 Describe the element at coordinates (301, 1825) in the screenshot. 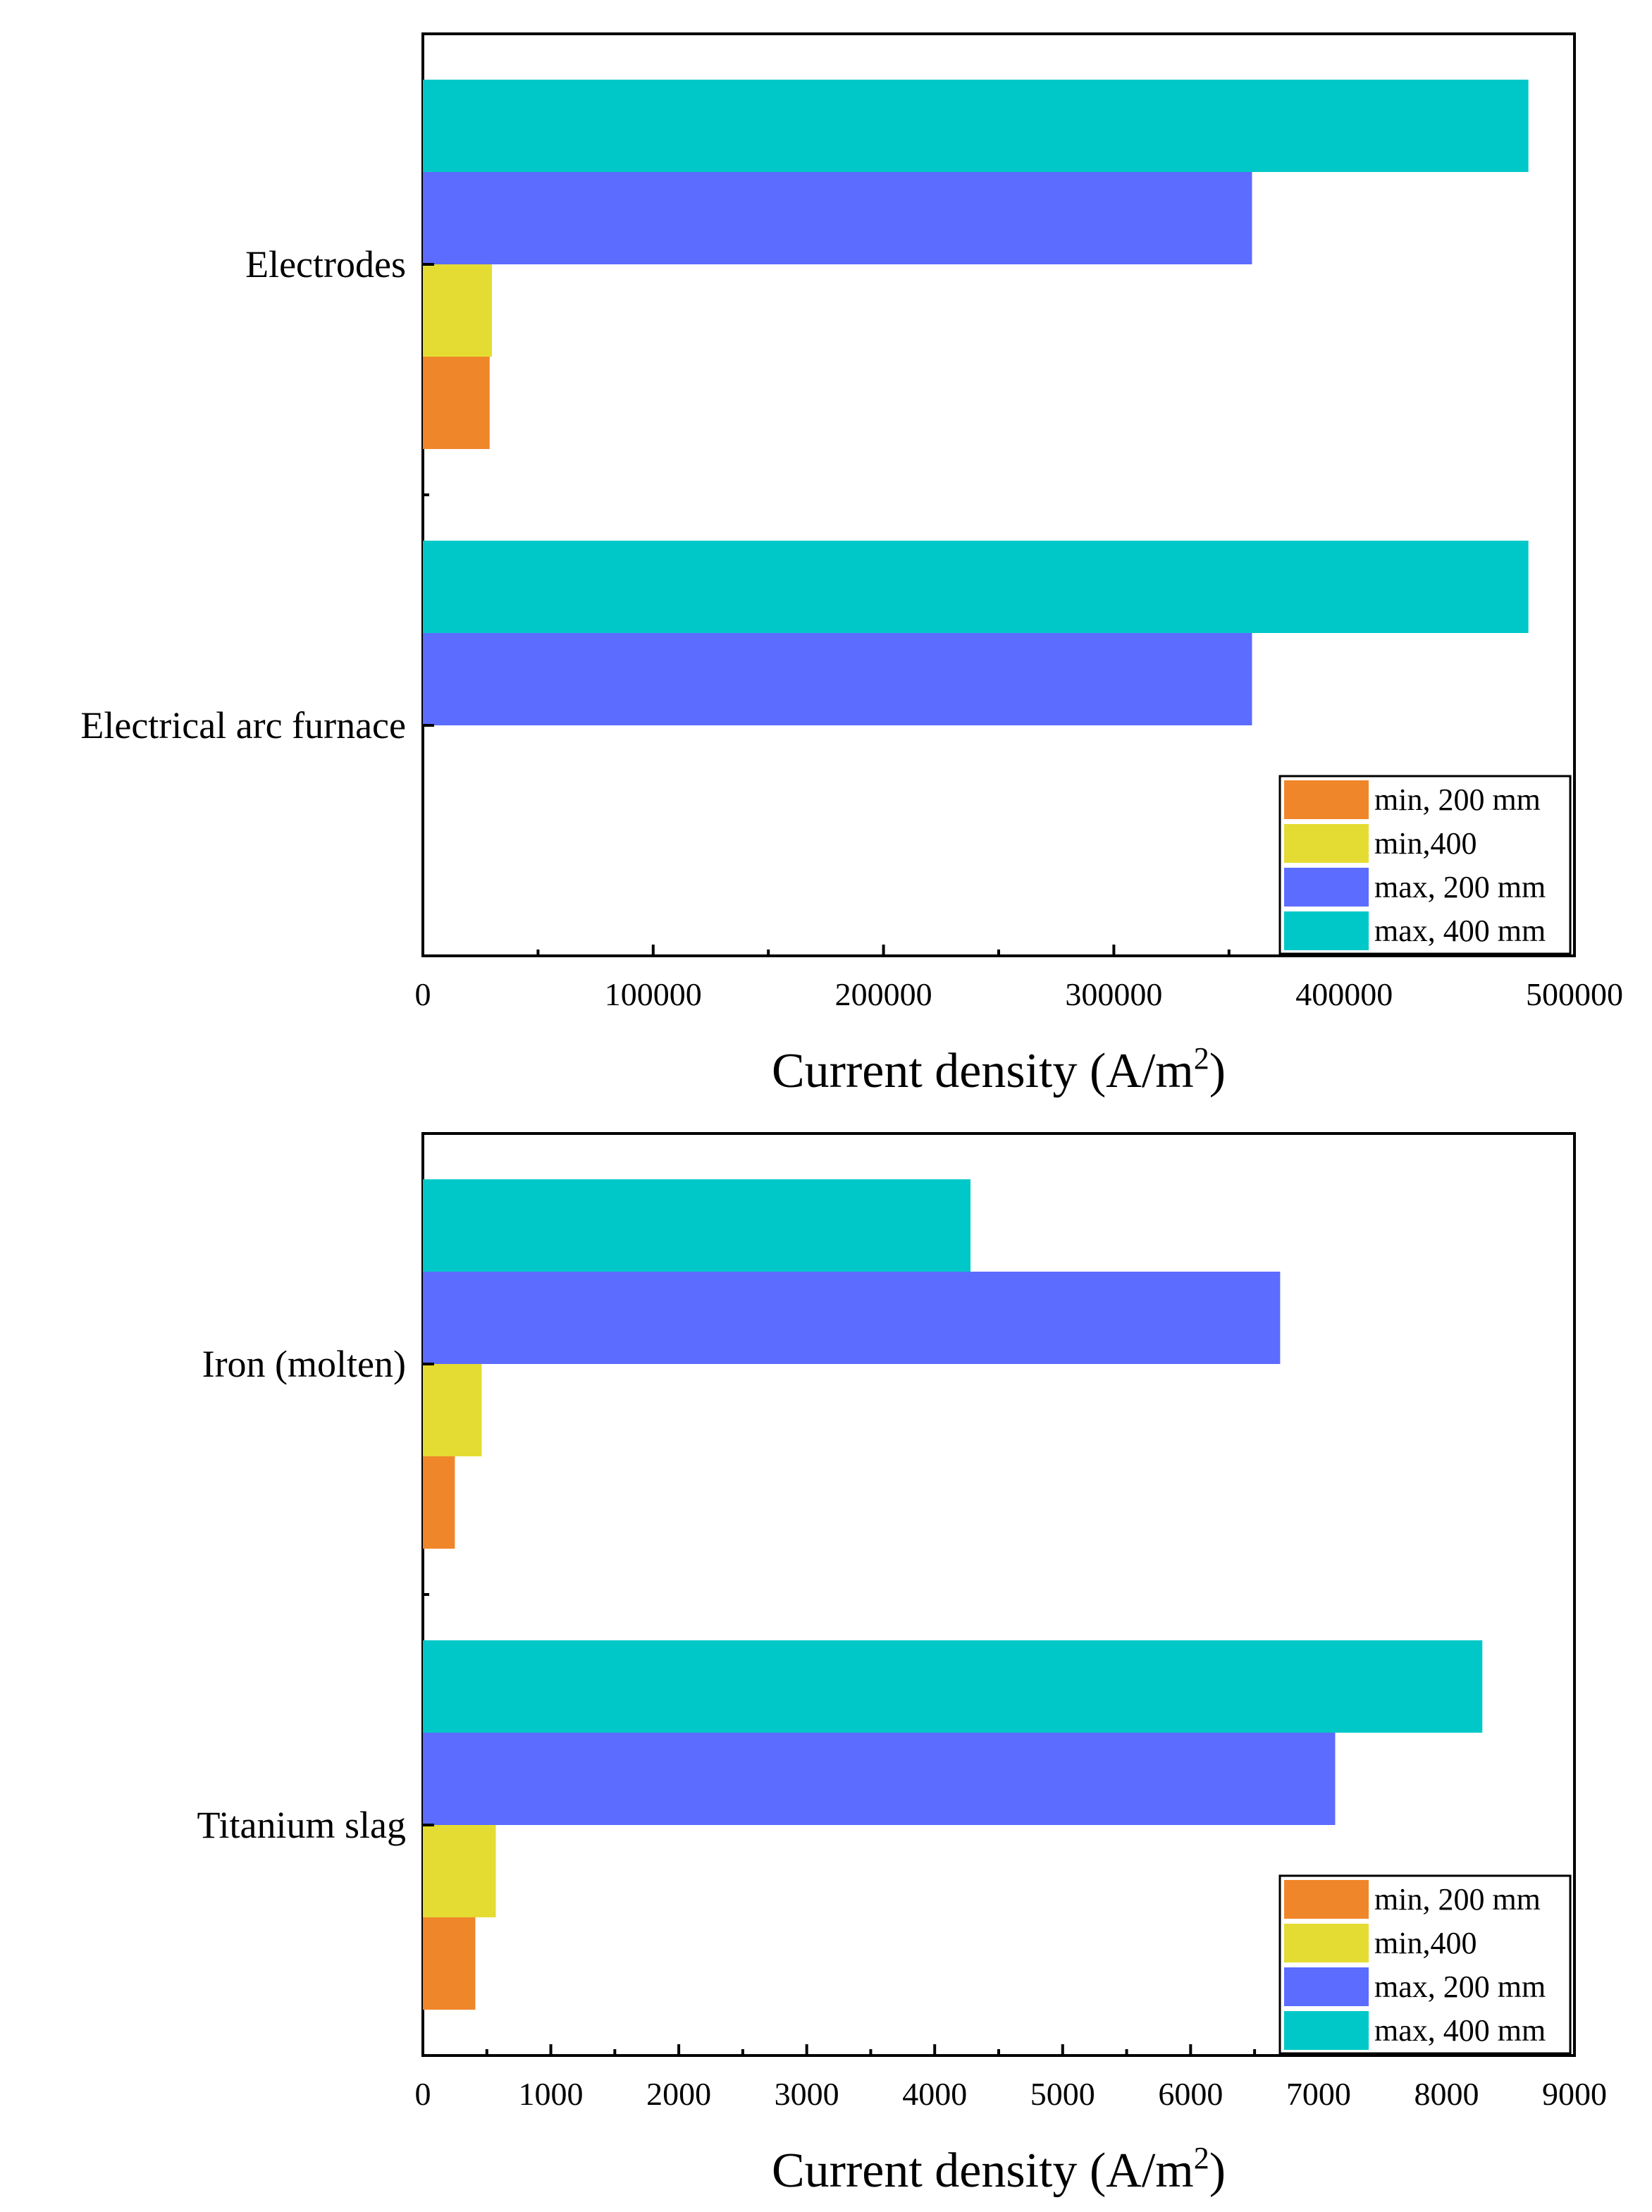

I see `category-label: Titanium slag` at that location.